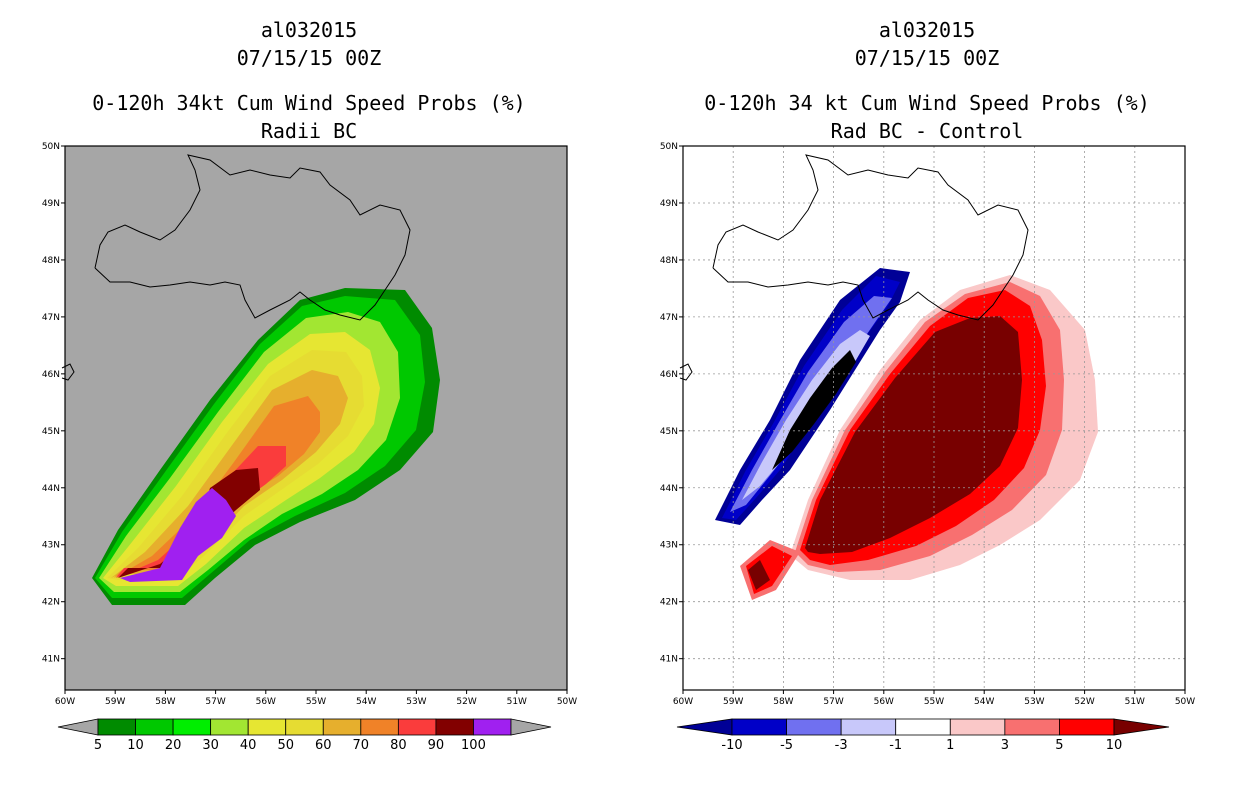 This screenshot has width=1236, height=800. What do you see at coordinates (927, 103) in the screenshot?
I see `map-title: 0-120h 34 kt Cum Wind Speed Probs (%)` at bounding box center [927, 103].